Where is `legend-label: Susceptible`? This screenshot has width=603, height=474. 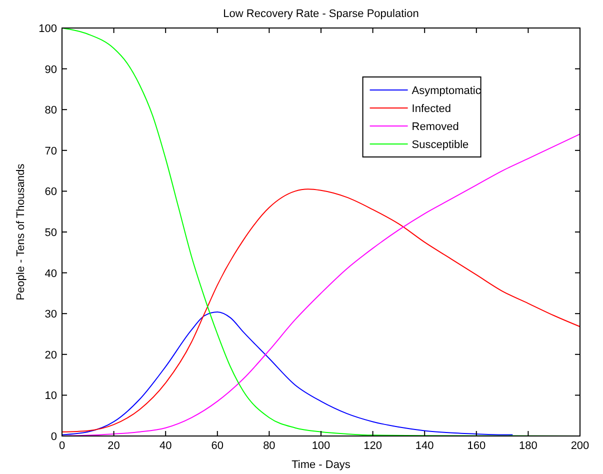
legend-label: Susceptible is located at coordinates (440, 144).